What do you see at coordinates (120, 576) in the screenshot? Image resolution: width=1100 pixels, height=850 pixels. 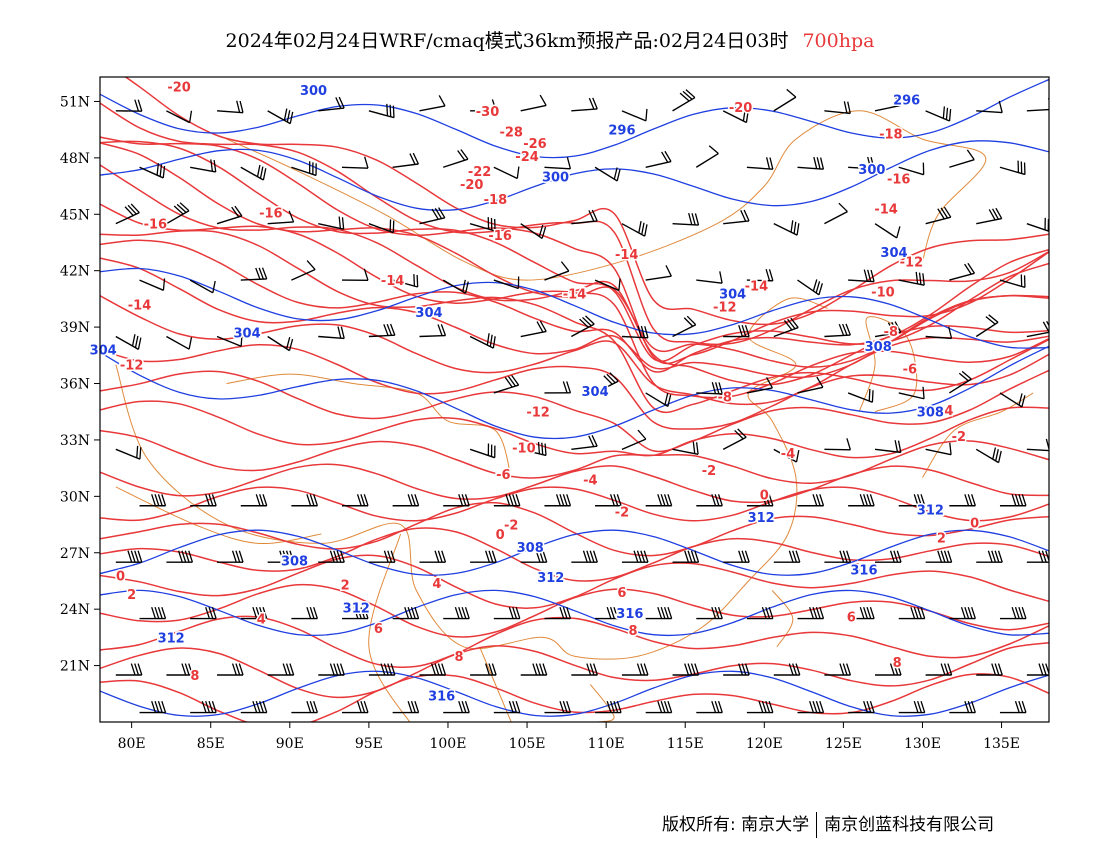 I see `isotherm-label: 0` at bounding box center [120, 576].